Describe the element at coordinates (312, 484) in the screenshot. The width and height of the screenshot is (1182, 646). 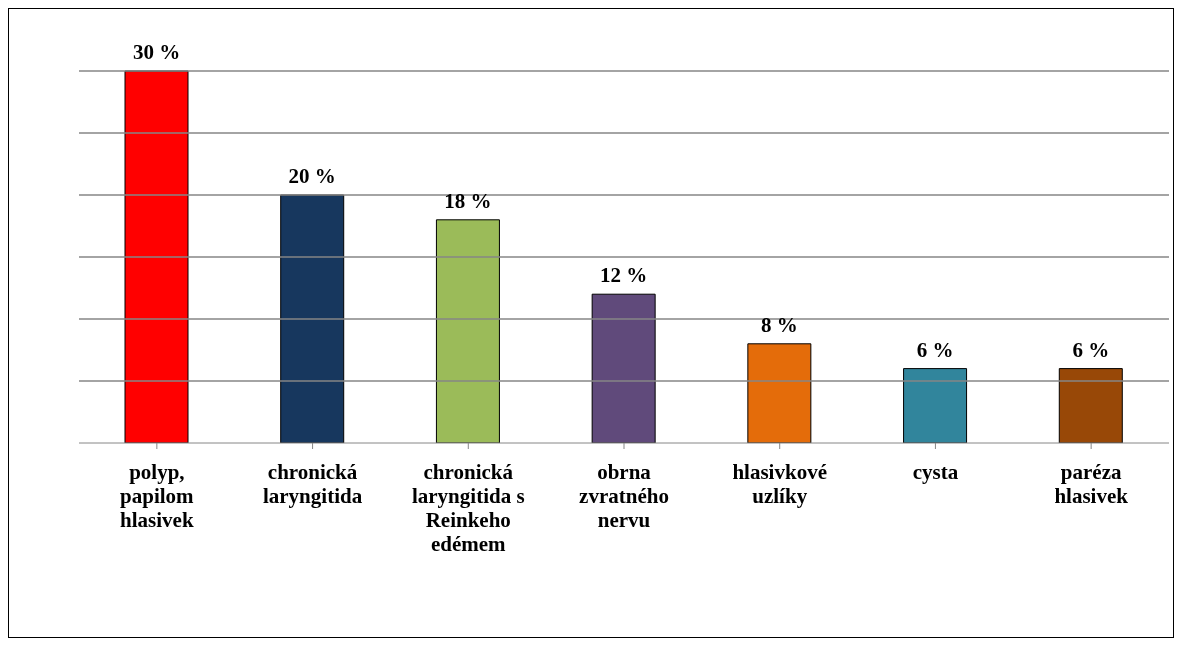
I see `x-tick-label: chronická laryngitida` at that location.